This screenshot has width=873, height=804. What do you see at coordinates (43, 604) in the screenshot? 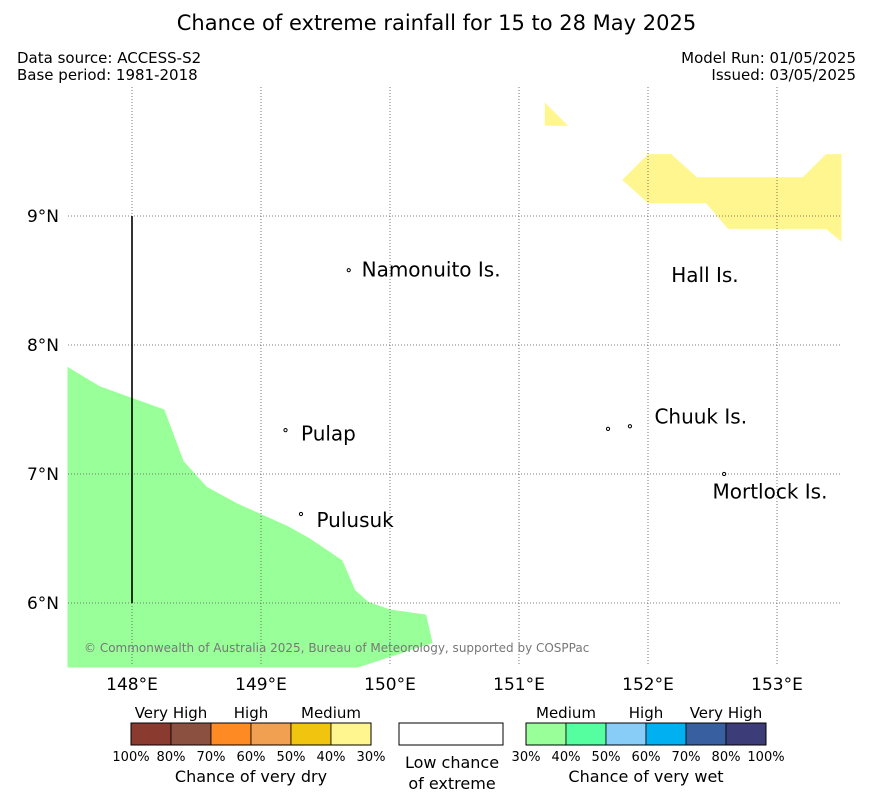
I see `y-tick-label-6: 6°N` at bounding box center [43, 604].